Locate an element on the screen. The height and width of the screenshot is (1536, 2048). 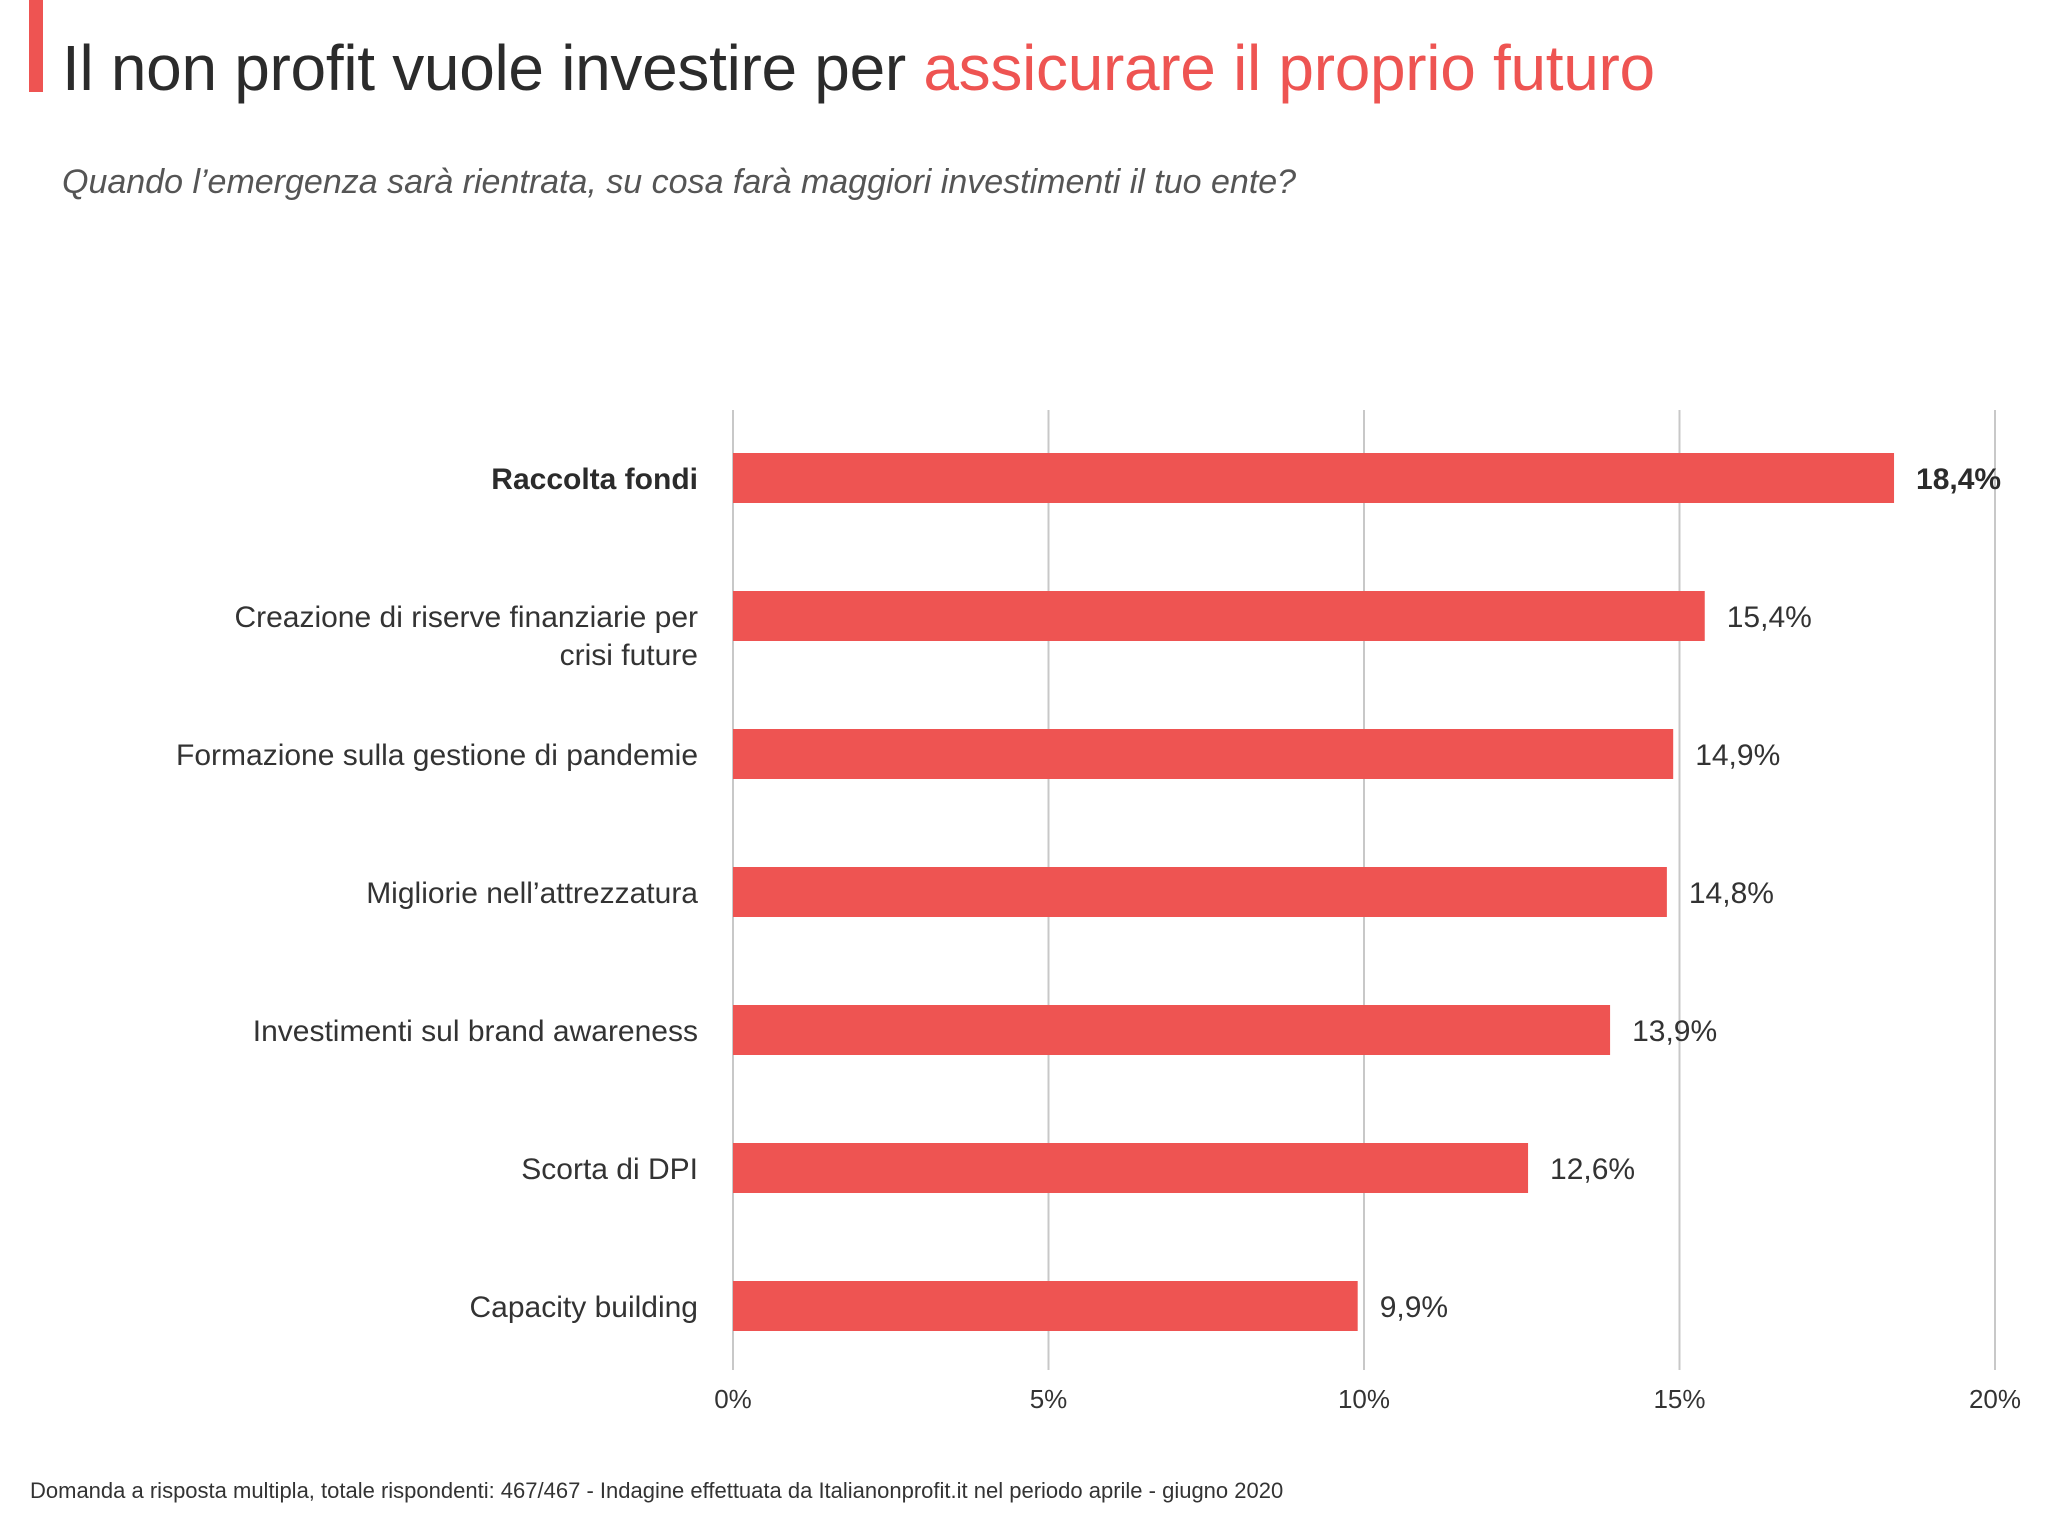
x-tick-label: 20% is located at coordinates (1995, 1399).